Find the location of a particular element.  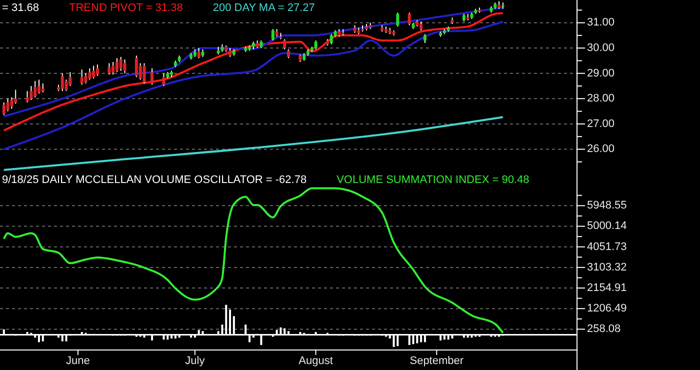

chart-title: 9/18/25 DAILY MCCLELLAN VOLUME OSCILLATOR = -62.78 is located at coordinates (154, 180).